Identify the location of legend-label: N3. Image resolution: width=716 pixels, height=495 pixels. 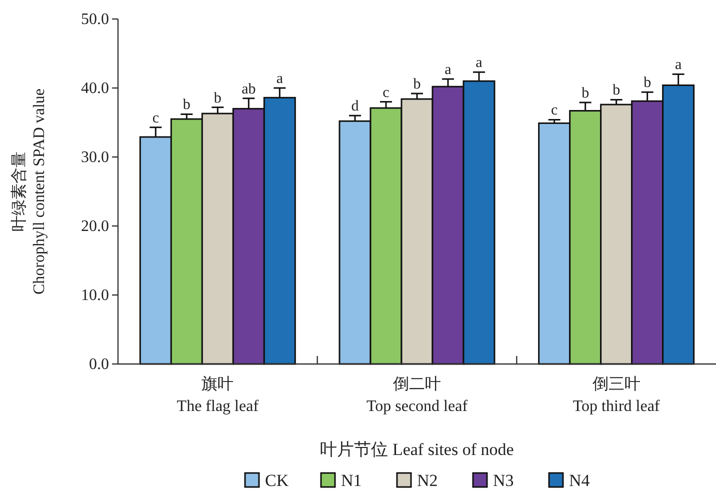
(503, 480).